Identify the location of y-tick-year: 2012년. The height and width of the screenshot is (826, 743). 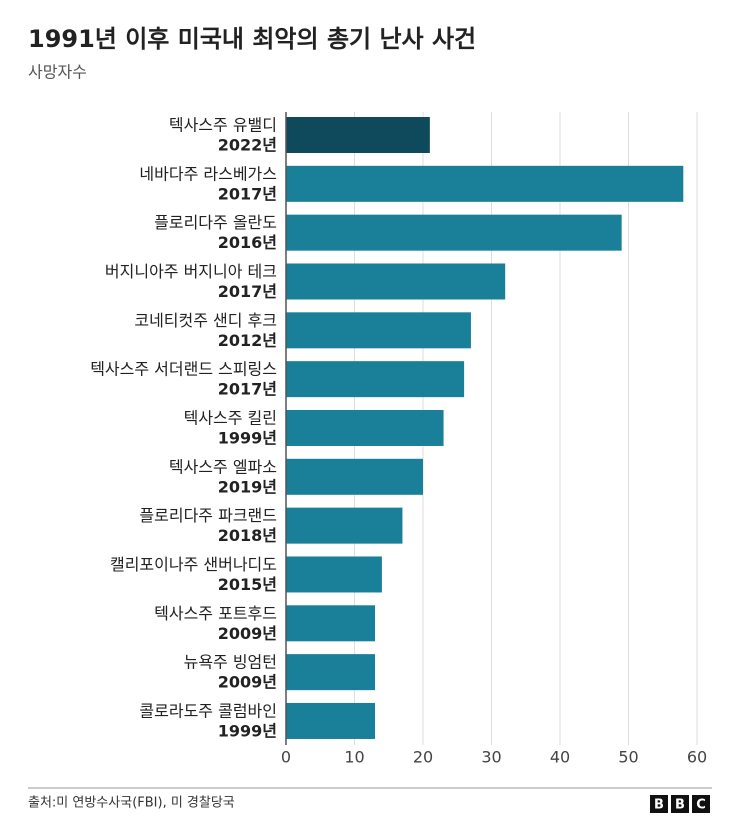
(247, 340).